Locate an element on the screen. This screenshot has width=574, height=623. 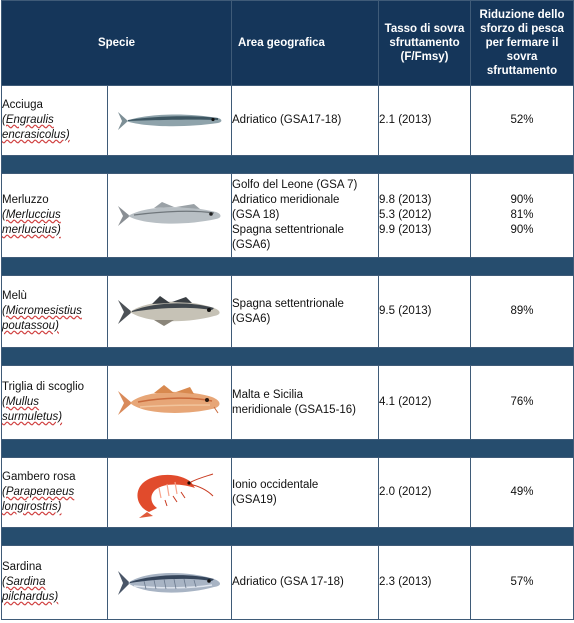
rate-value: 9.5 (2013) is located at coordinates (405, 311).